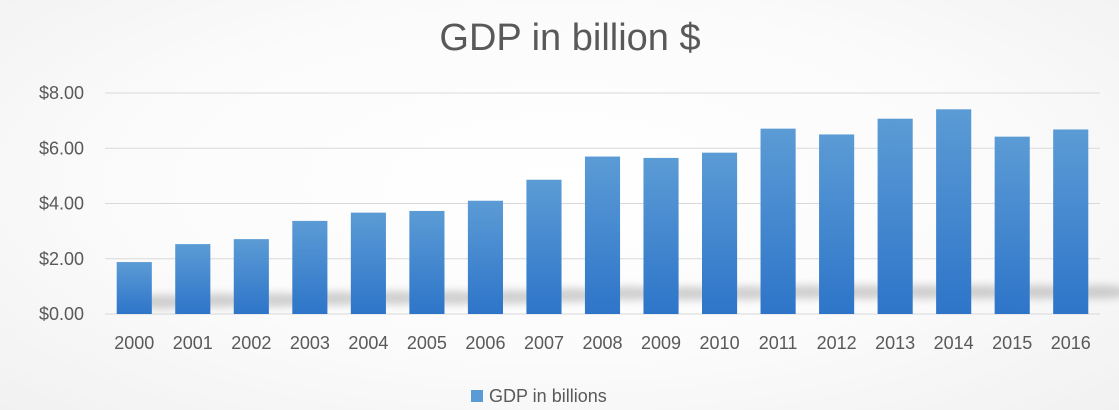  I want to click on bar-2012, so click(837, 224).